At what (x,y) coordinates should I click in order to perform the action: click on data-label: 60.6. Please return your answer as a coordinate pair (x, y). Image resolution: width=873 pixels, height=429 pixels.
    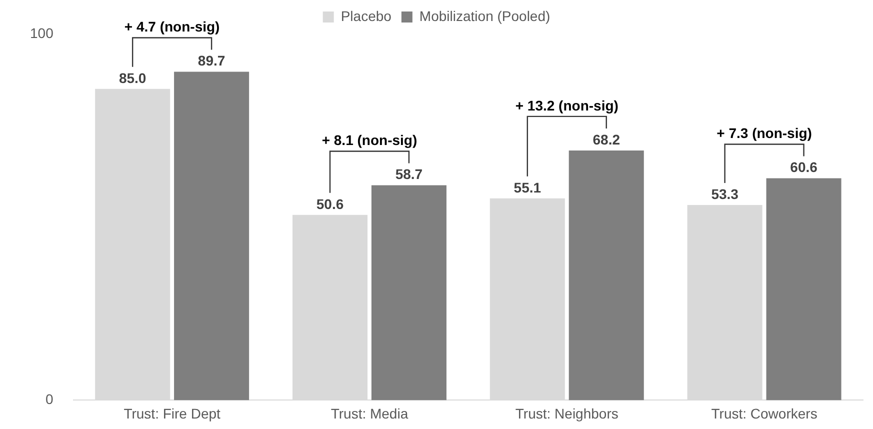
    Looking at the image, I should click on (804, 167).